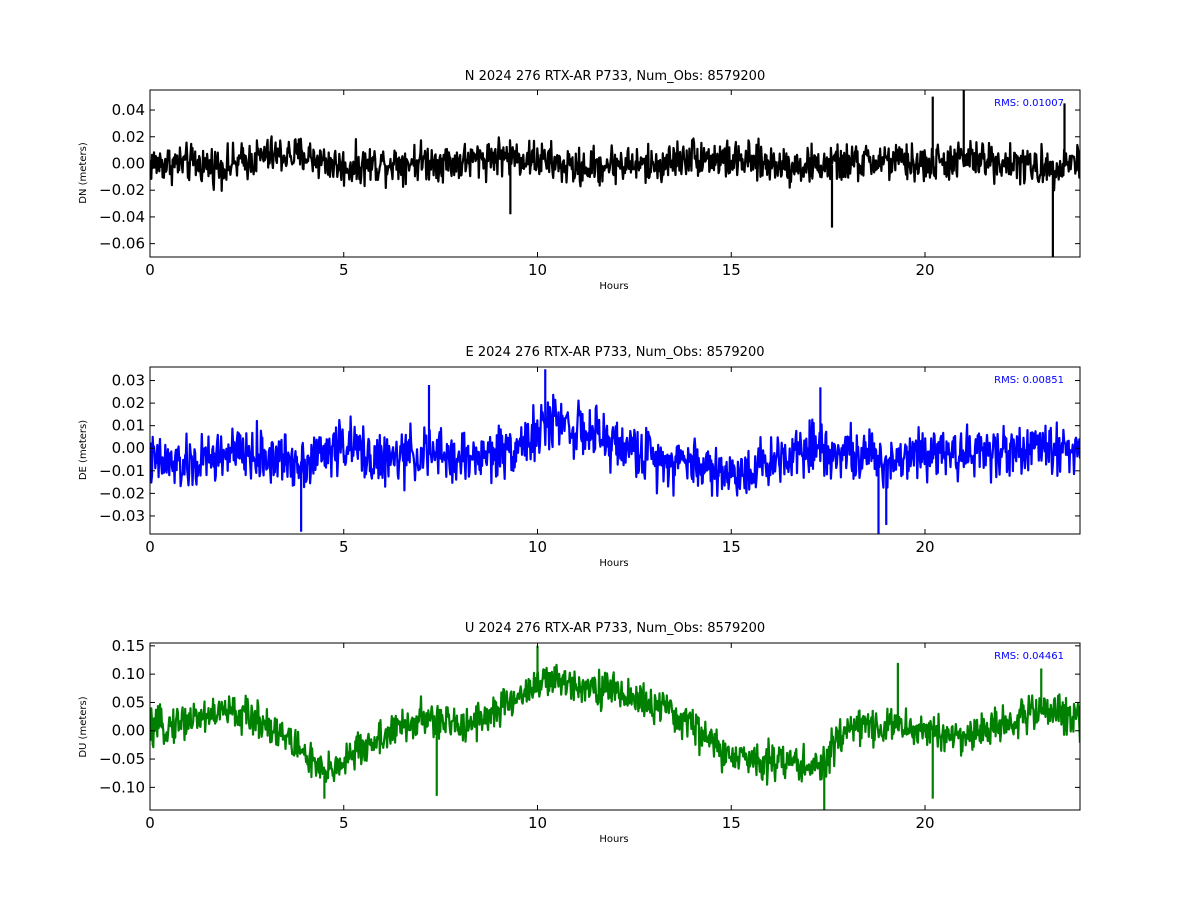 The width and height of the screenshot is (1200, 900). I want to click on panel-title: E 2024 276 RTX-AR P733, Num_Obs: 8579200, so click(615, 352).